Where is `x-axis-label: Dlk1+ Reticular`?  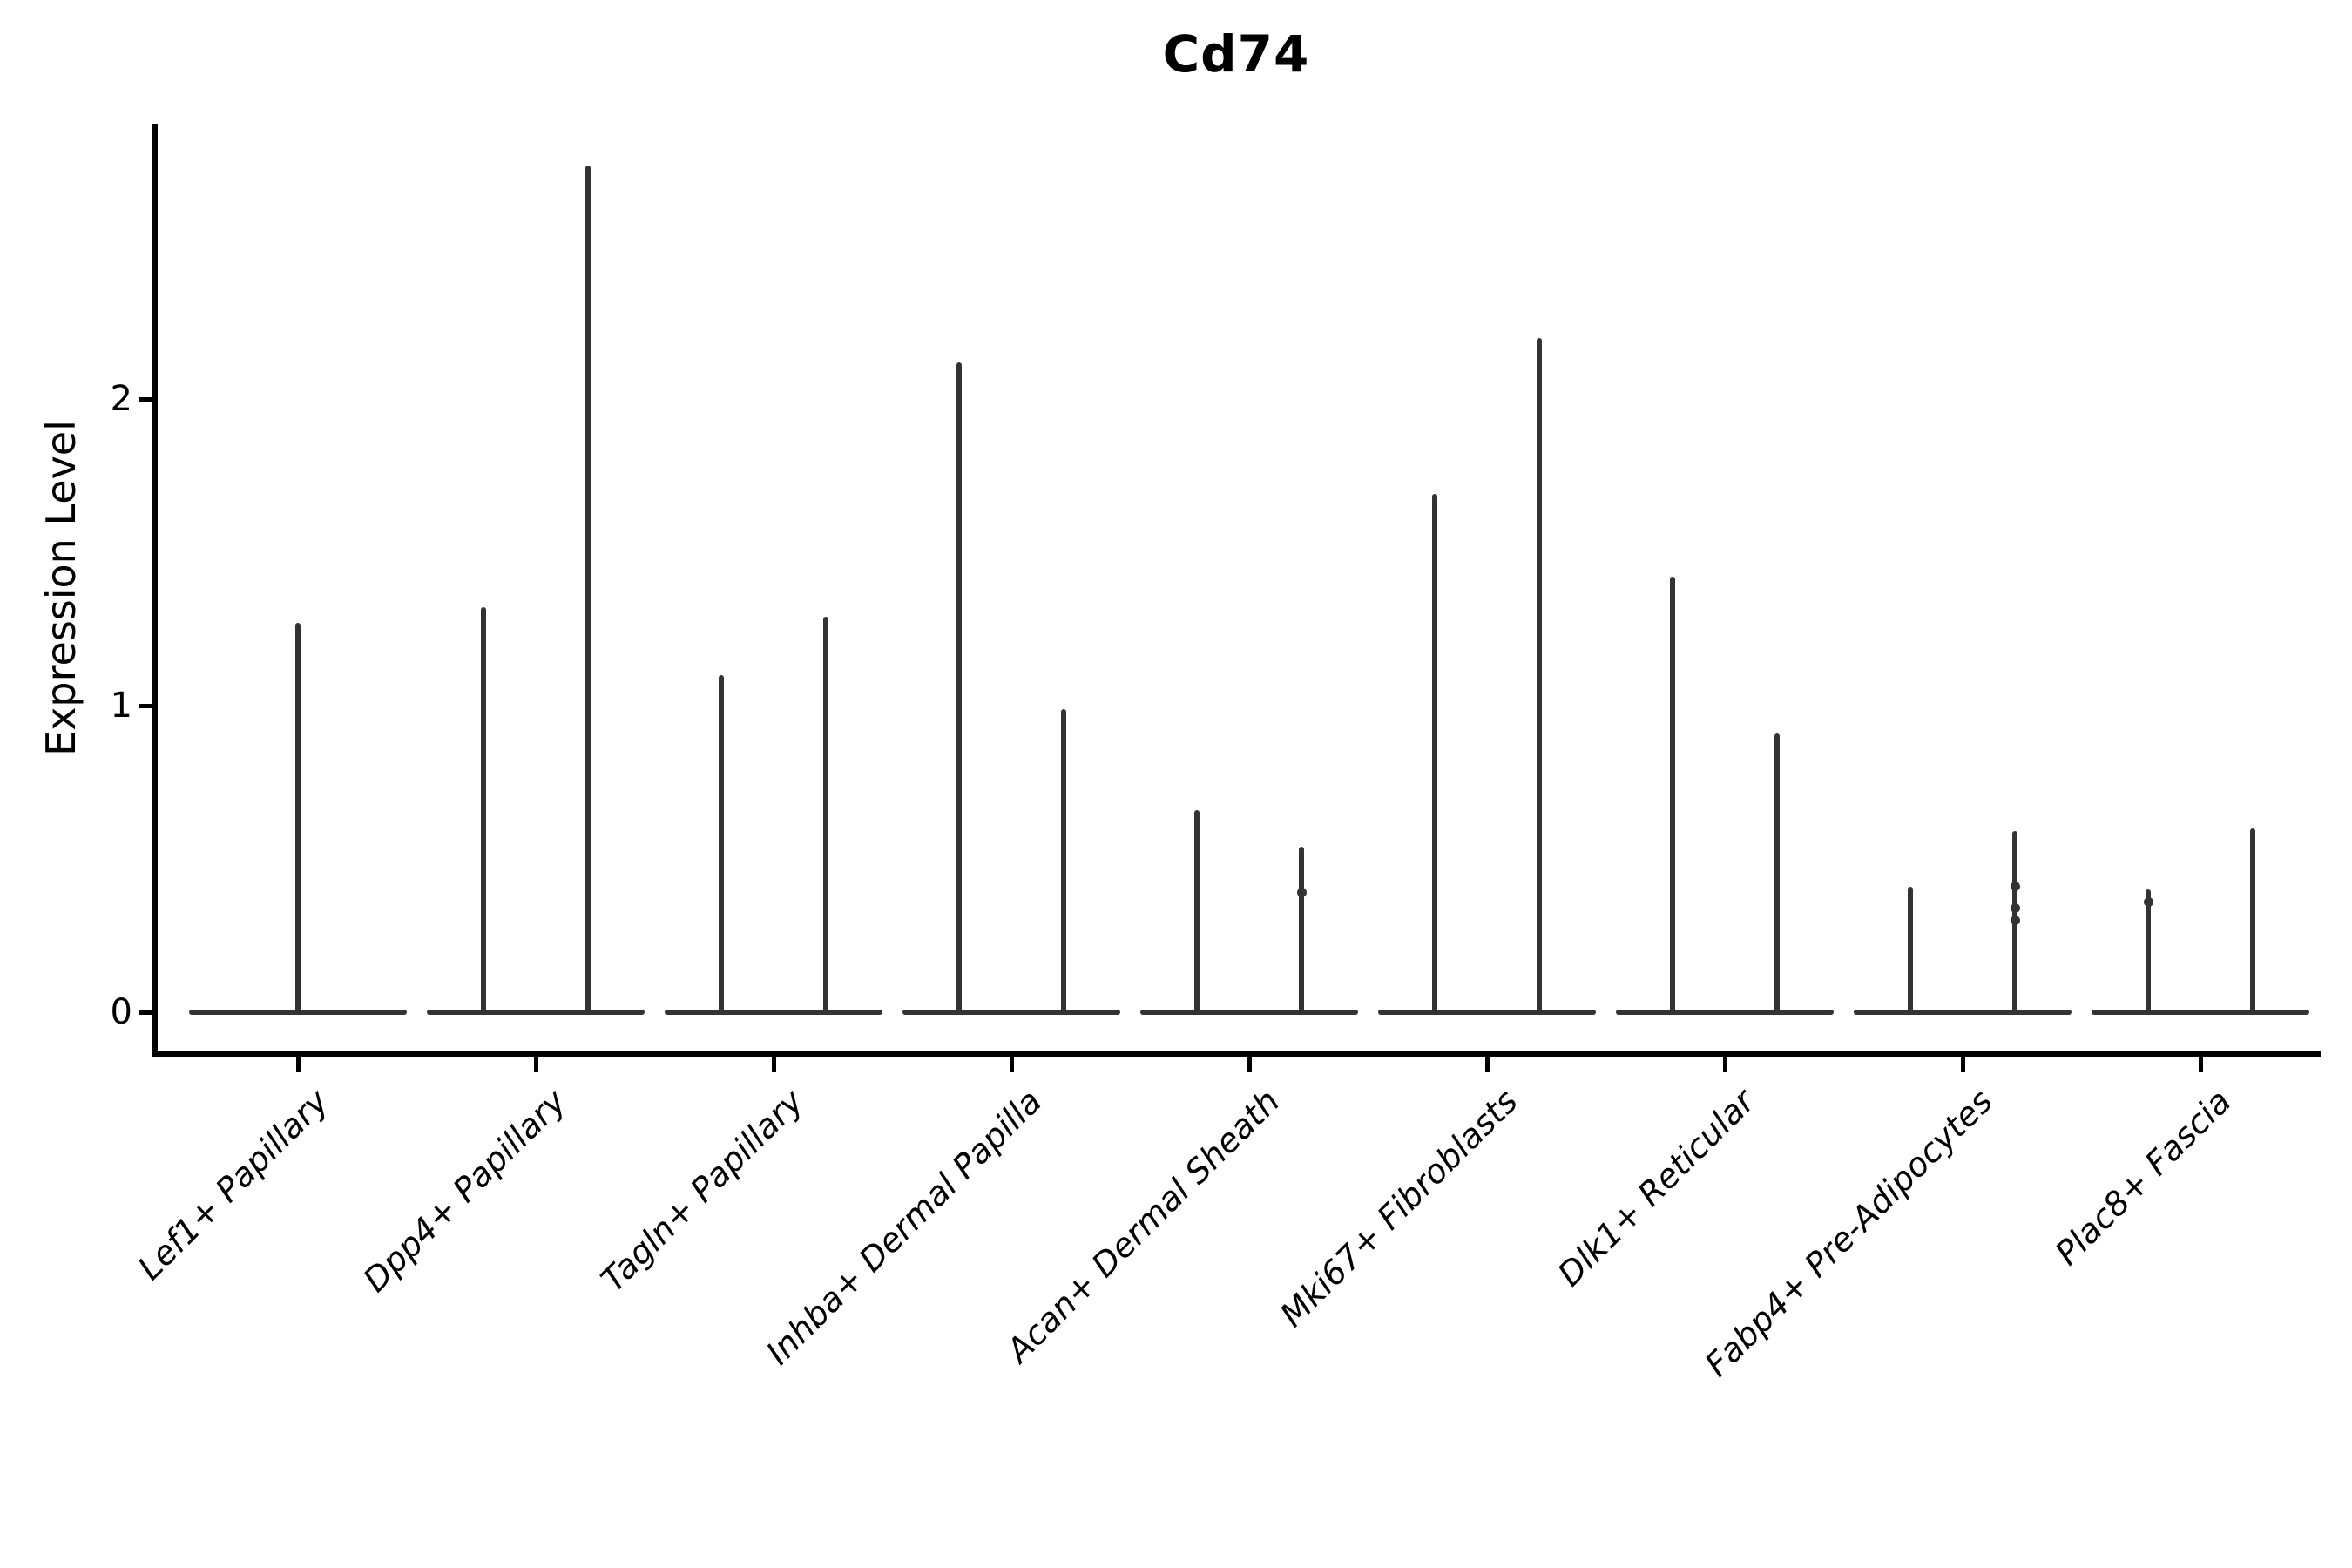 x-axis-label: Dlk1+ Reticular is located at coordinates (1657, 1188).